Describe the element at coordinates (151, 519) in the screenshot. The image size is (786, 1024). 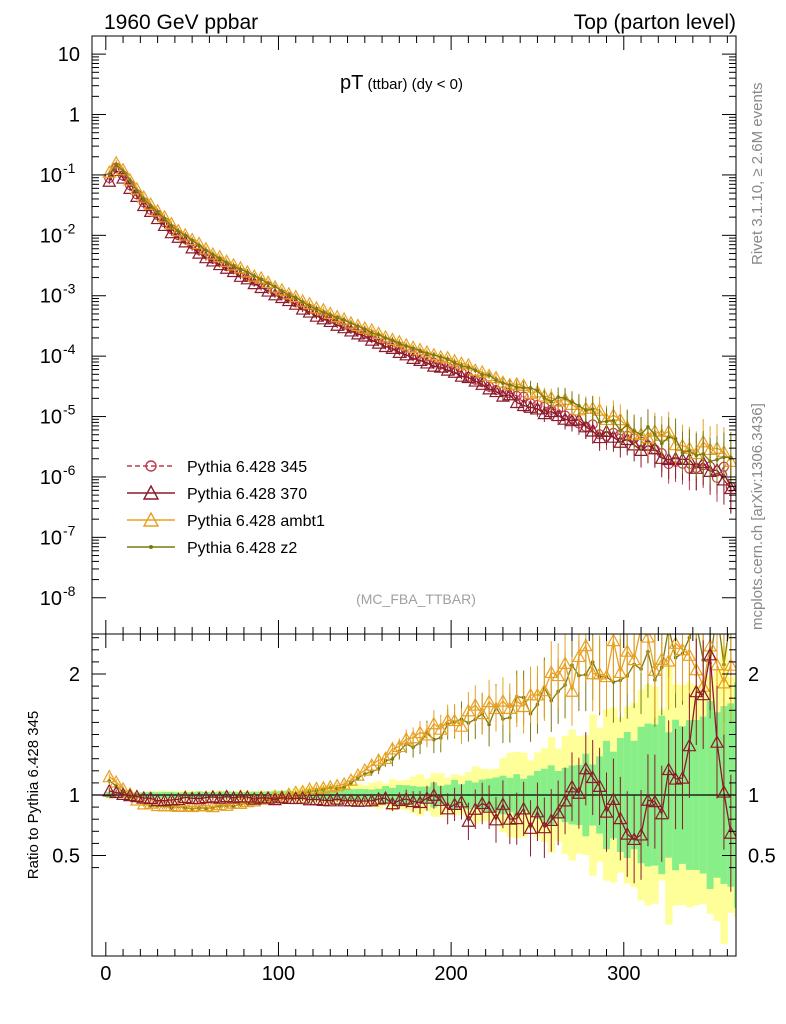
I see `legend-marker` at that location.